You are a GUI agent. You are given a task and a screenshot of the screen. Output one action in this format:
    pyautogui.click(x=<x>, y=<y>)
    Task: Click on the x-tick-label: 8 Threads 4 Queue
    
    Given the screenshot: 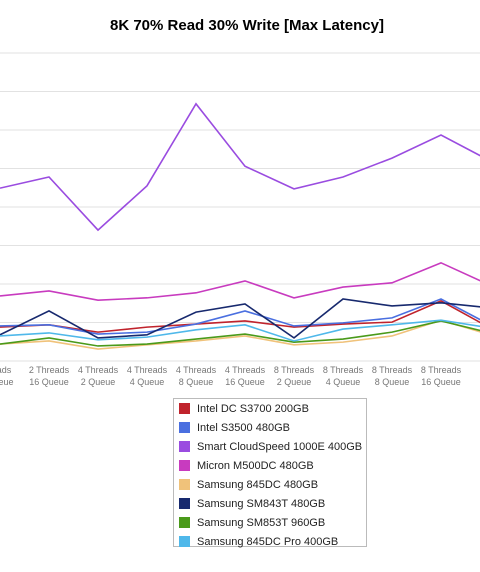 What is the action you would take?
    pyautogui.click(x=343, y=376)
    